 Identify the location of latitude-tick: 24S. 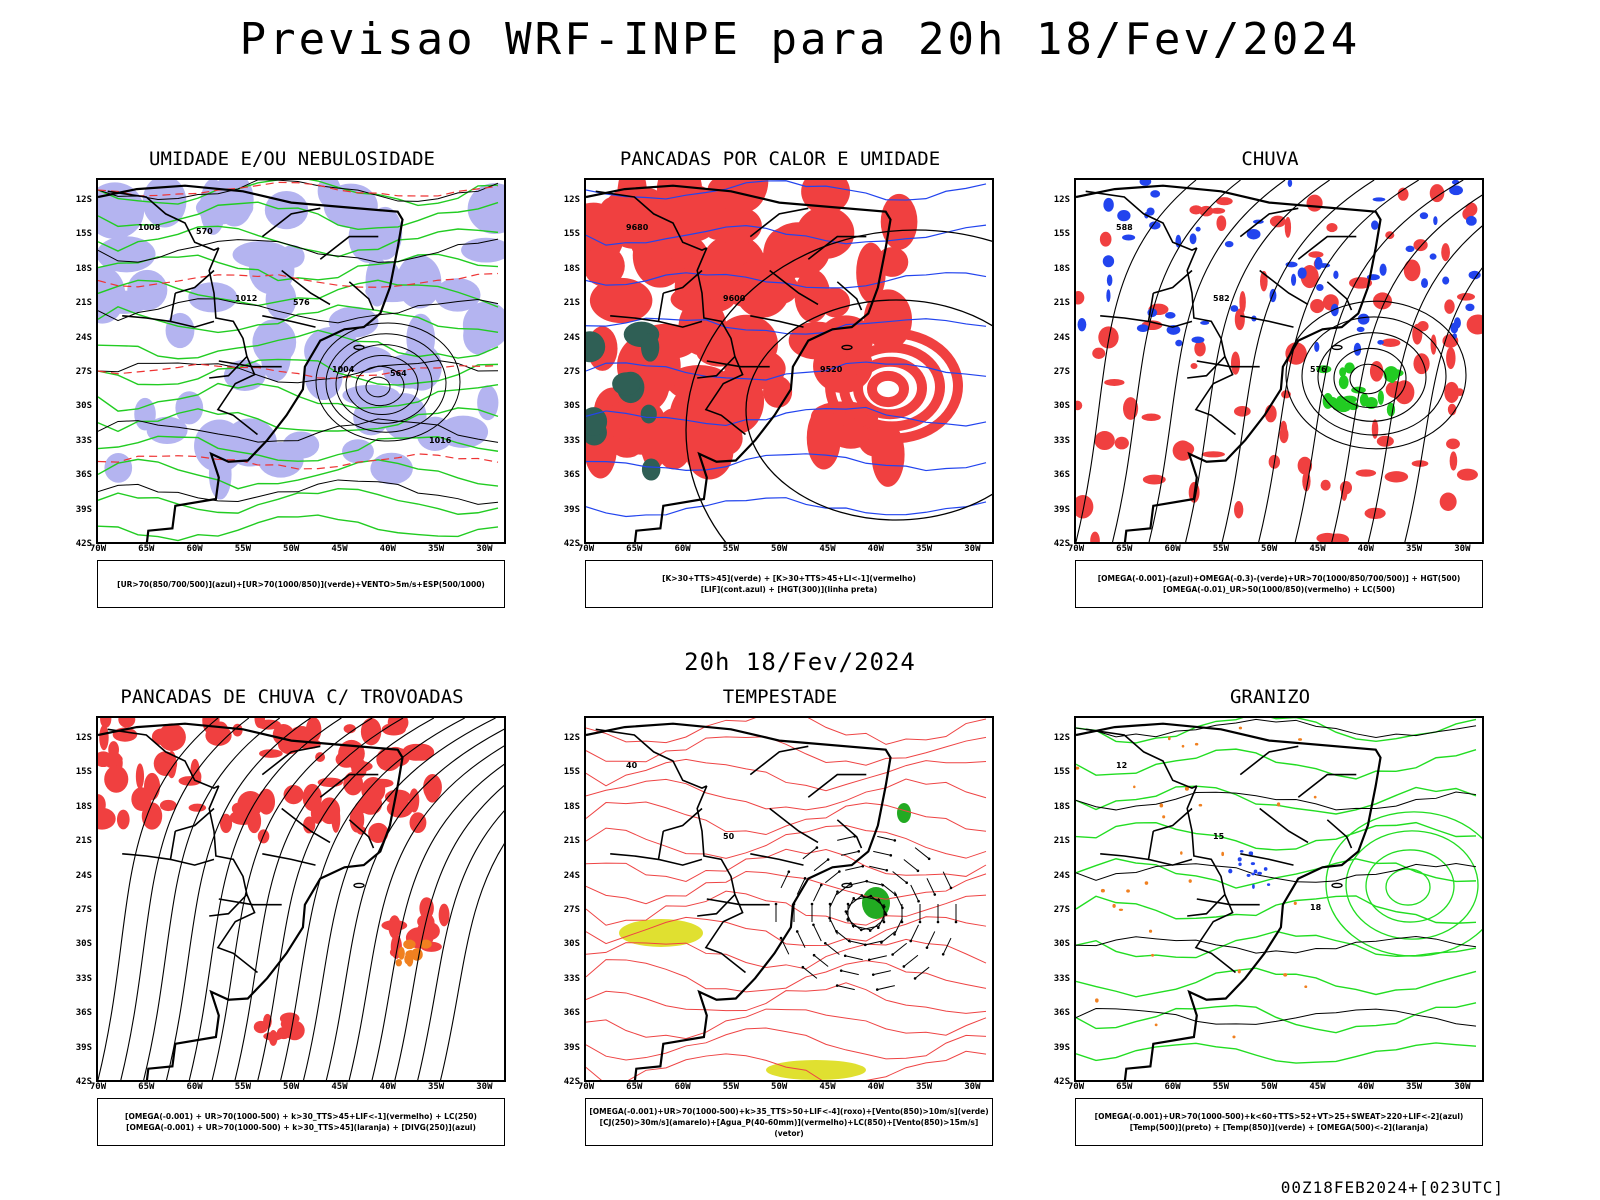
(83, 875).